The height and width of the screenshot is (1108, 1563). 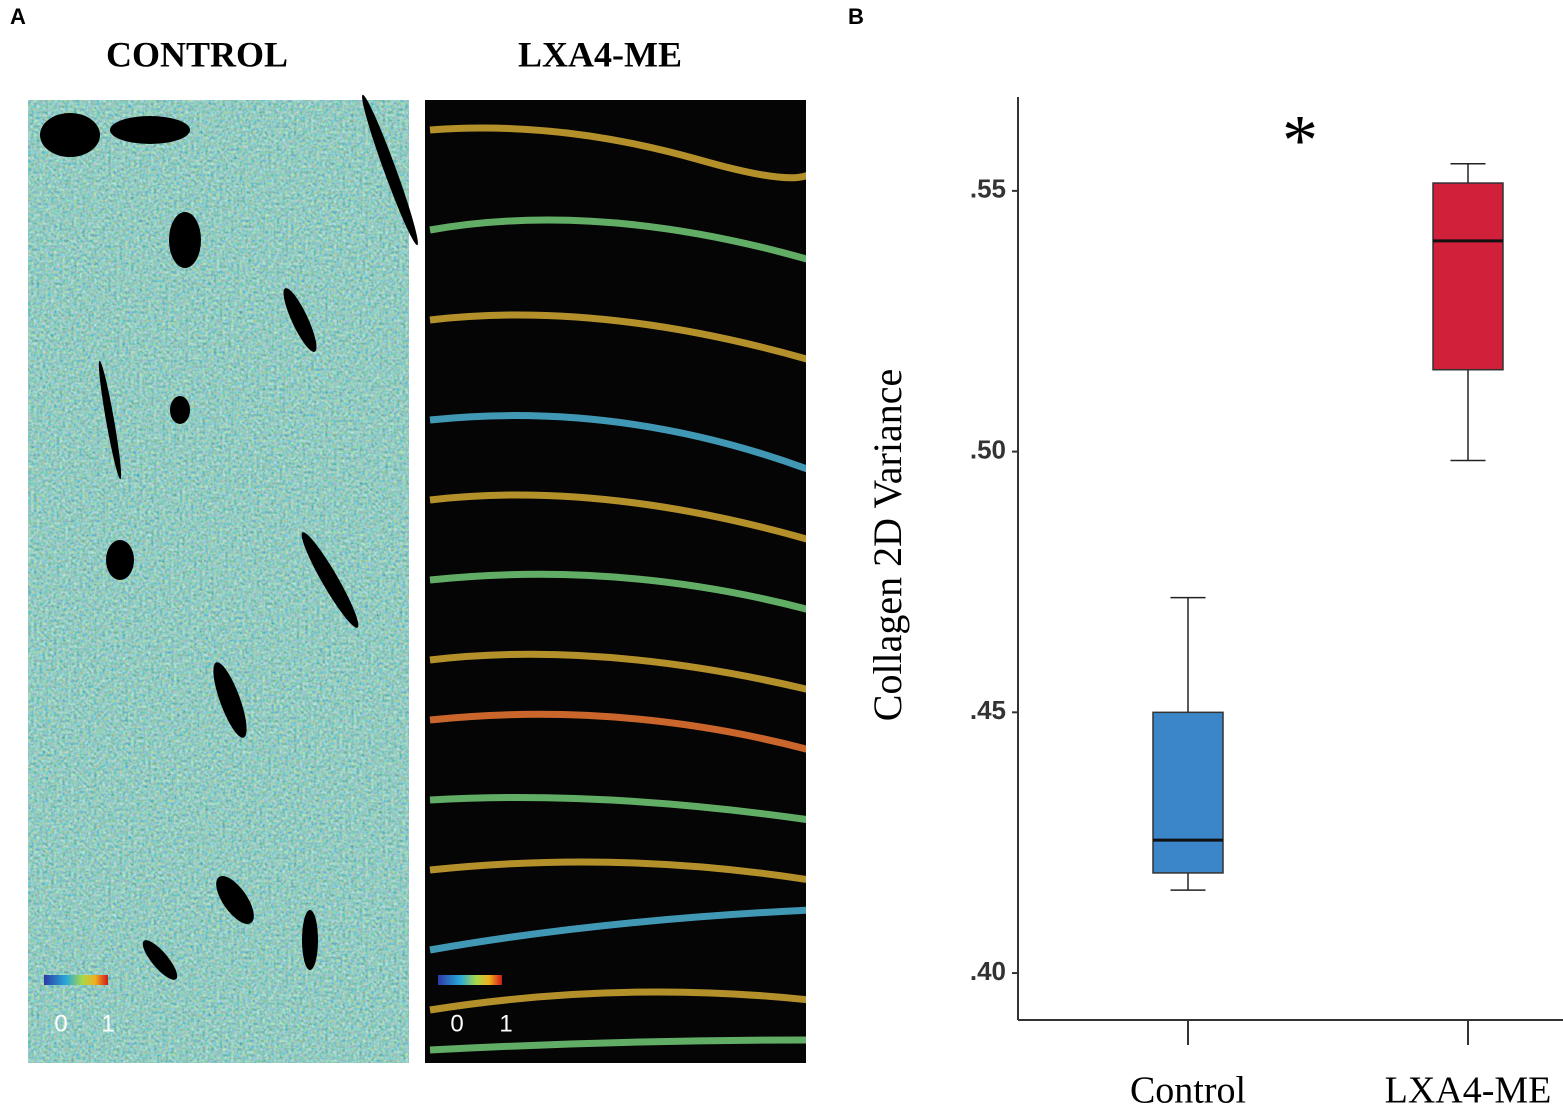 I want to click on image-title: CONTROL, so click(x=197, y=54).